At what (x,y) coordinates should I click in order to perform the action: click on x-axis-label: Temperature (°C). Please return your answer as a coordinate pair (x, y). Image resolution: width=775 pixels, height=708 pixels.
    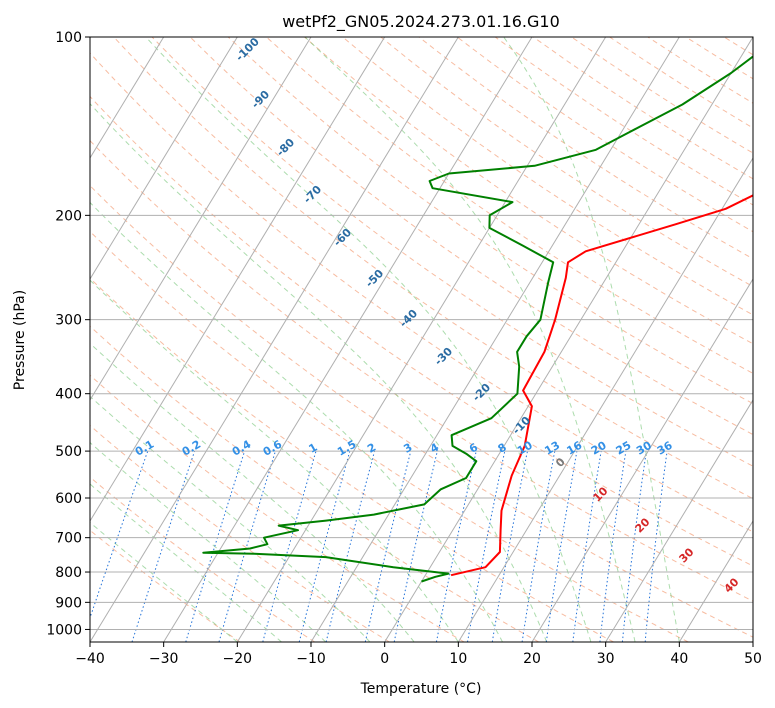
    Looking at the image, I should click on (421, 689).